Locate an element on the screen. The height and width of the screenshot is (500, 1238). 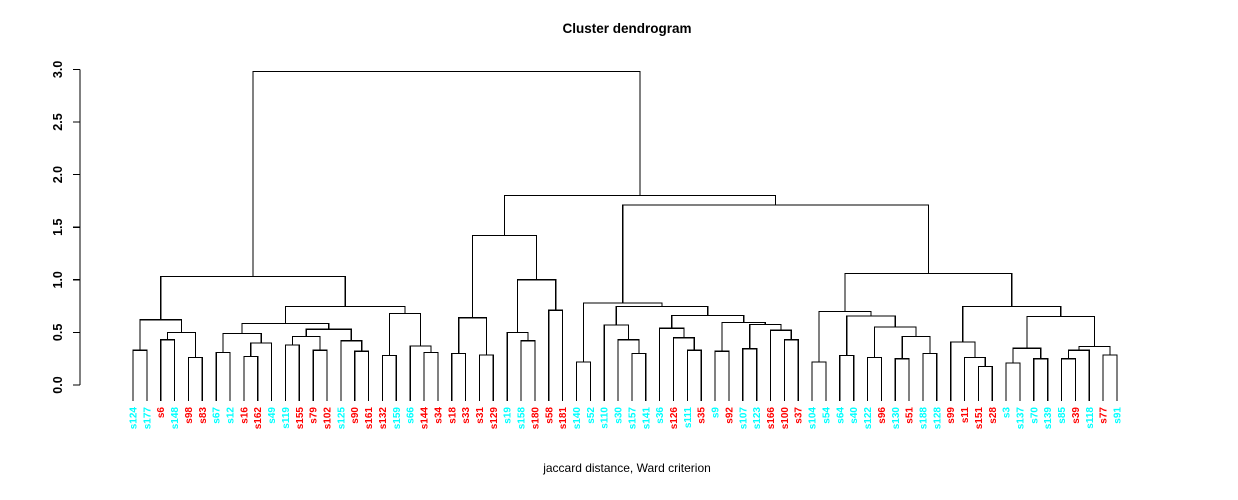
leaf-label: s107 is located at coordinates (743, 418).